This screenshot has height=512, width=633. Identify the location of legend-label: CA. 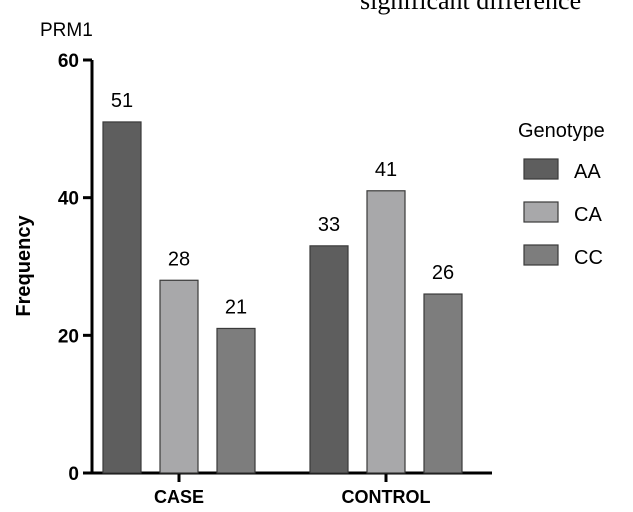
(588, 215).